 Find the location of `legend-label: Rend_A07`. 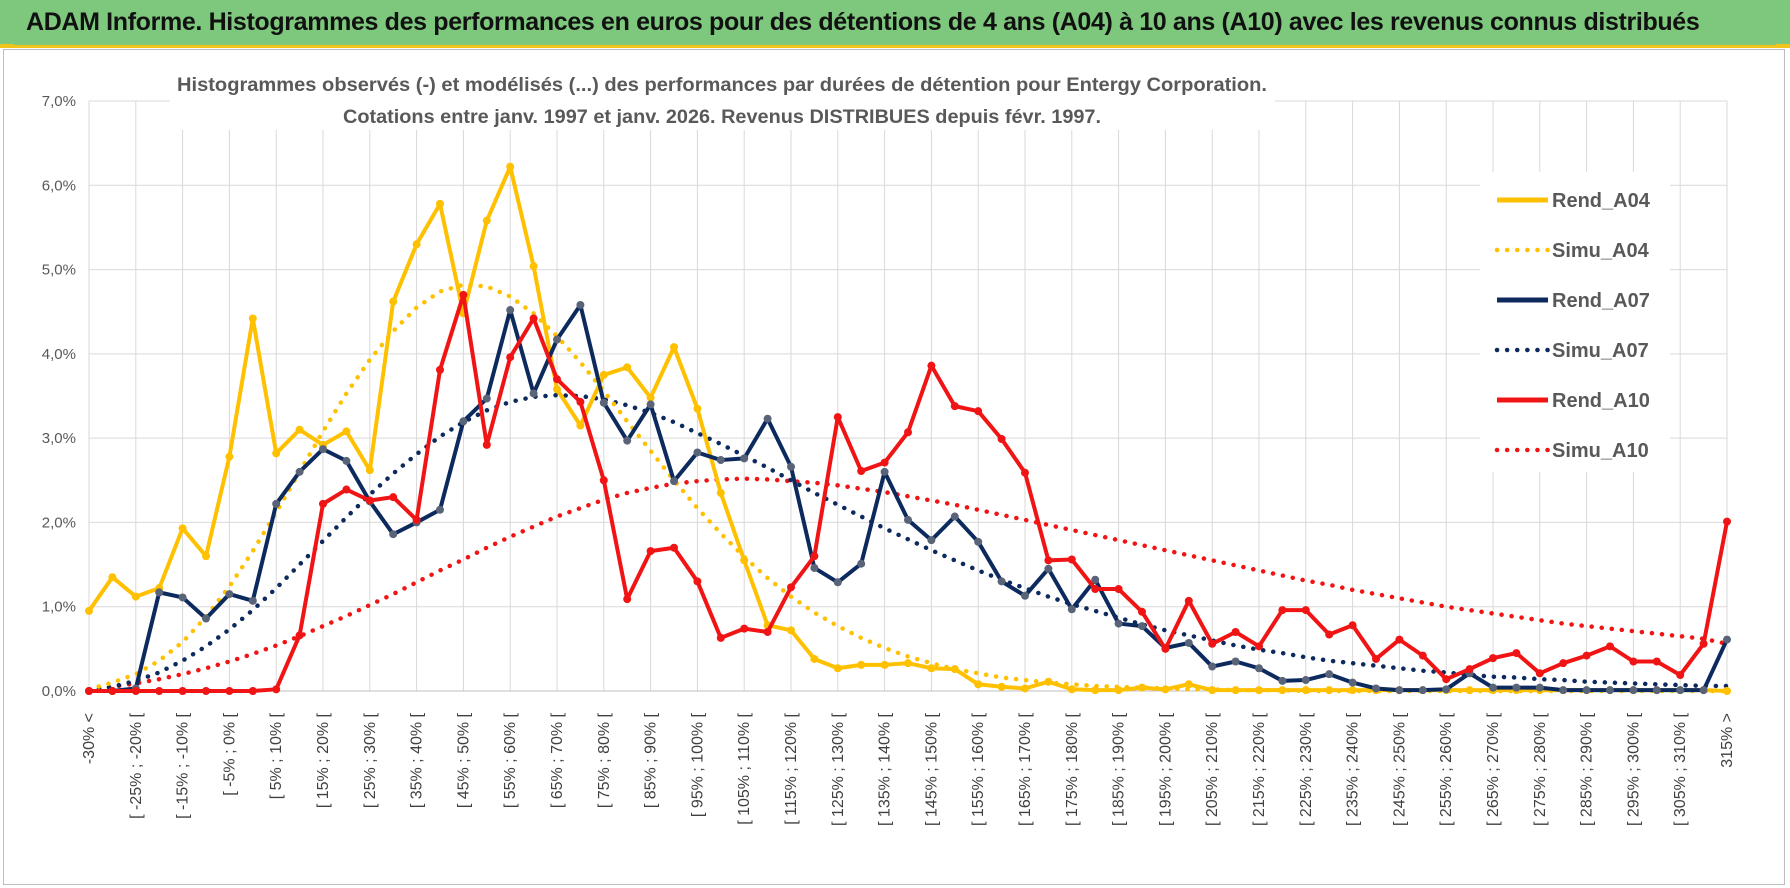

legend-label: Rend_A07 is located at coordinates (1601, 301).